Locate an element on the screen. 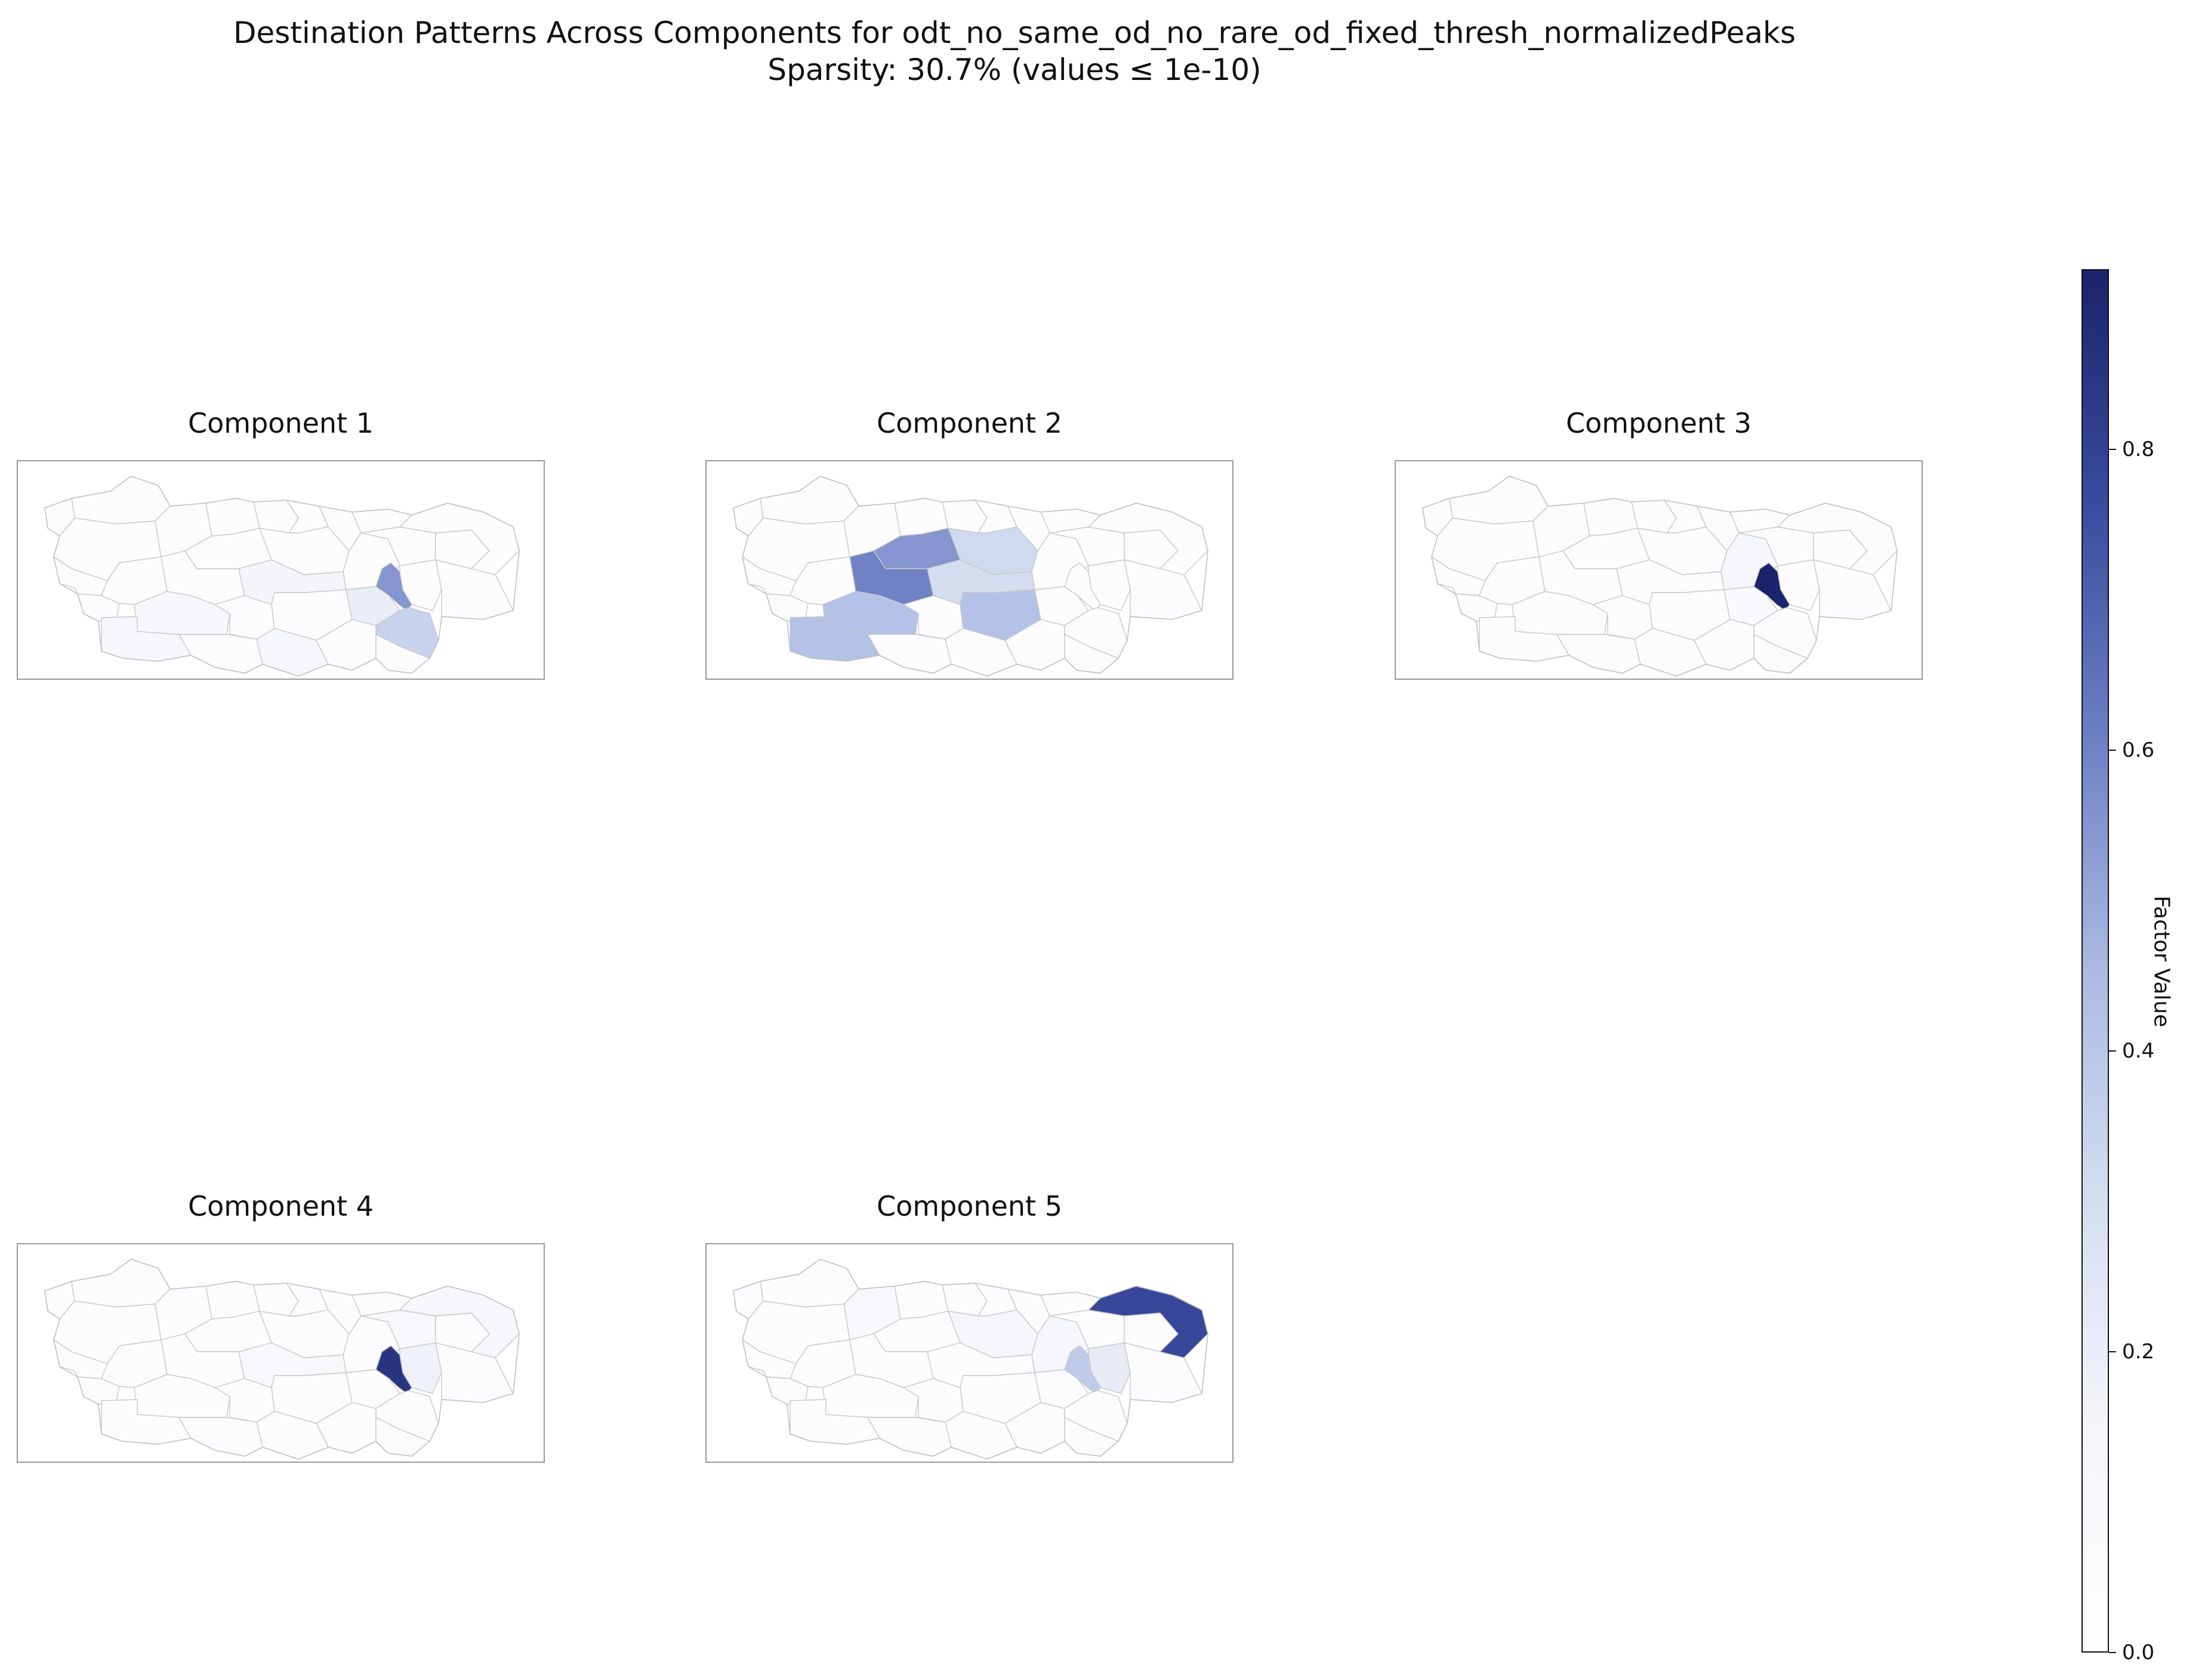  colorbar-tick-label: 0.6 is located at coordinates (2138, 750).